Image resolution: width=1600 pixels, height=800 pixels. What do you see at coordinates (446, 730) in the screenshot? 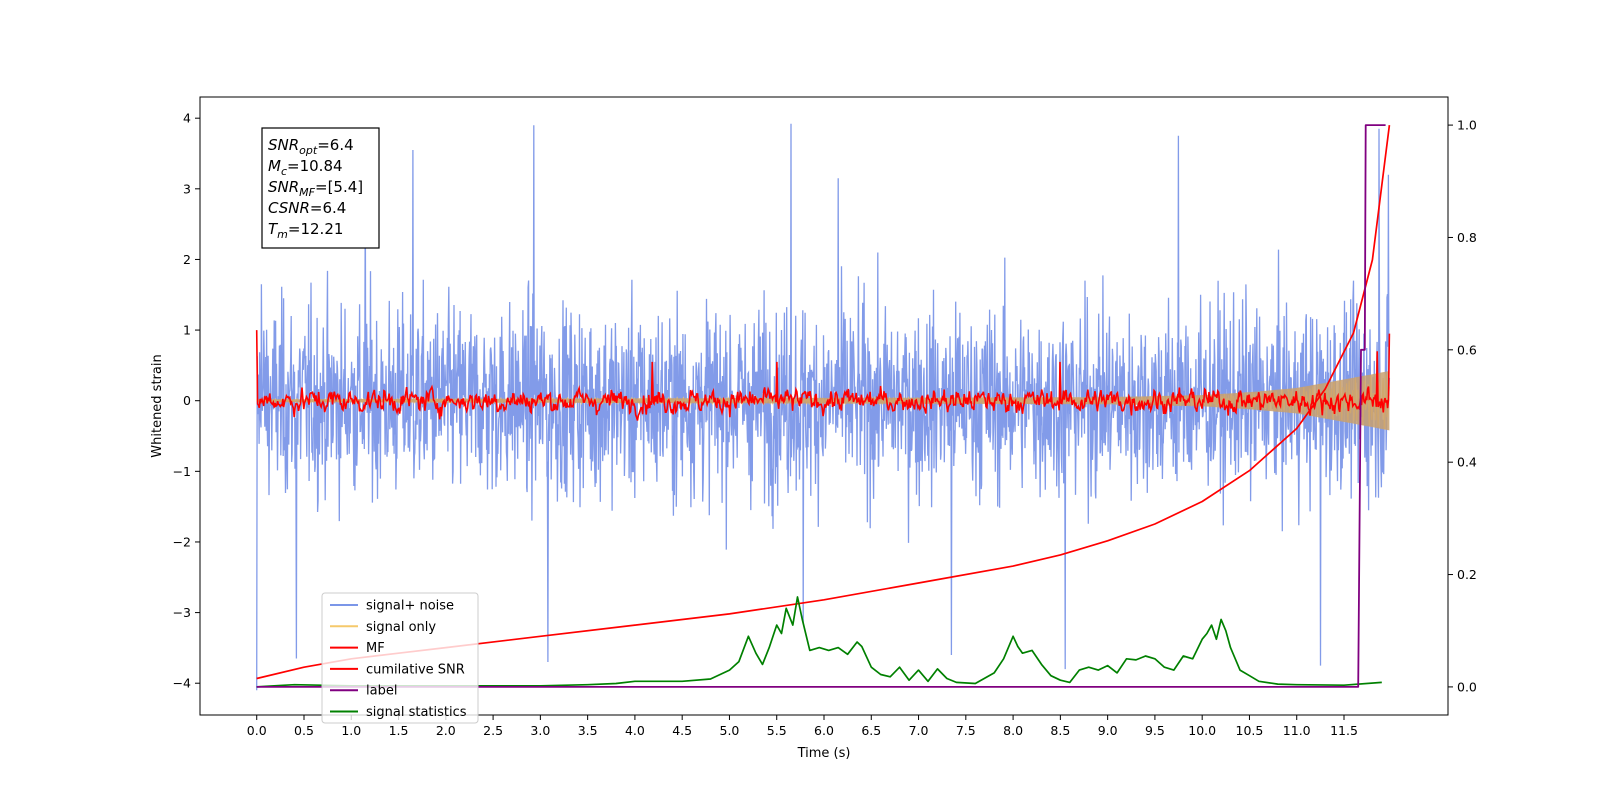
I see `x-tick-label: 2.0` at bounding box center [446, 730].